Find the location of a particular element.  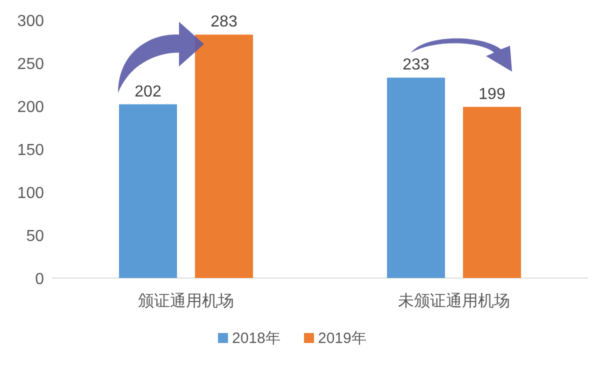

x-tick-label: 颁证通用机场 is located at coordinates (186, 301).